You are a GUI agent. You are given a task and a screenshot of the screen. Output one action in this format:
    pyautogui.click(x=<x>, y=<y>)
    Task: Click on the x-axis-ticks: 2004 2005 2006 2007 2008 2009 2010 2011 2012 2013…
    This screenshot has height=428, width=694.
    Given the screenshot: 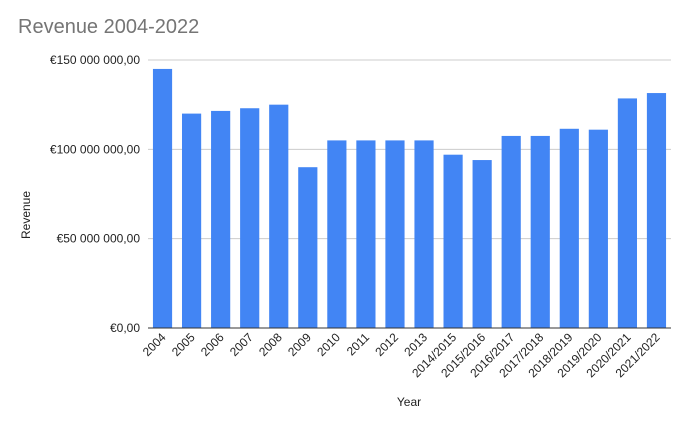 What is the action you would take?
    pyautogui.click(x=401, y=355)
    